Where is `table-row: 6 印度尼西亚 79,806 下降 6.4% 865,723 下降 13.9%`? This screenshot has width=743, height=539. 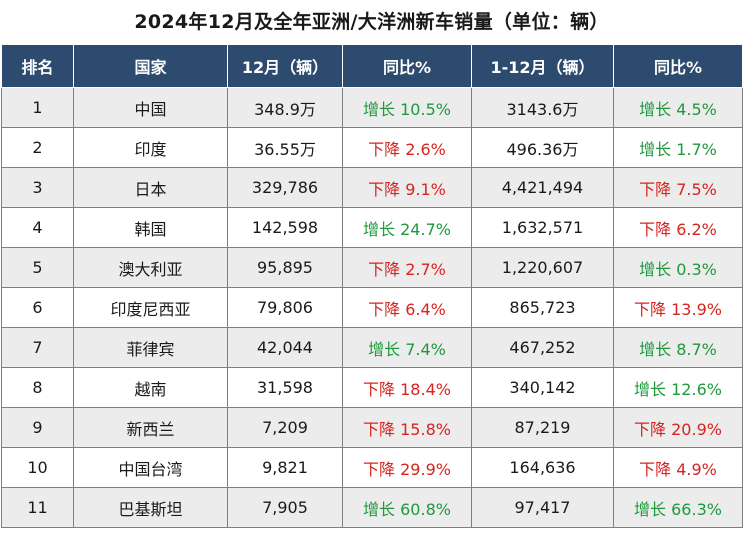
table-row: 6 印度尼西亚 79,806 下降 6.4% 865,723 下降 13.9% is located at coordinates (372, 307).